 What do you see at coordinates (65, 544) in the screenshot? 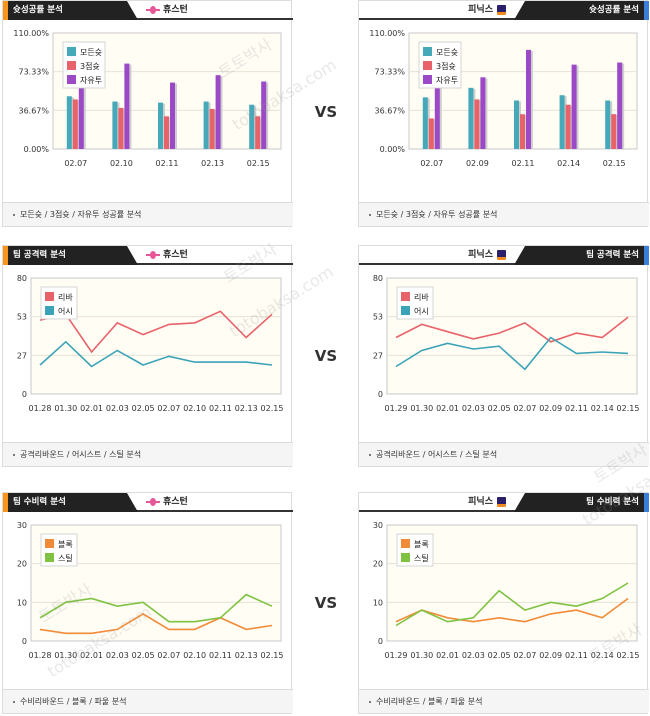
I see `legend-label: 블록` at bounding box center [65, 544].